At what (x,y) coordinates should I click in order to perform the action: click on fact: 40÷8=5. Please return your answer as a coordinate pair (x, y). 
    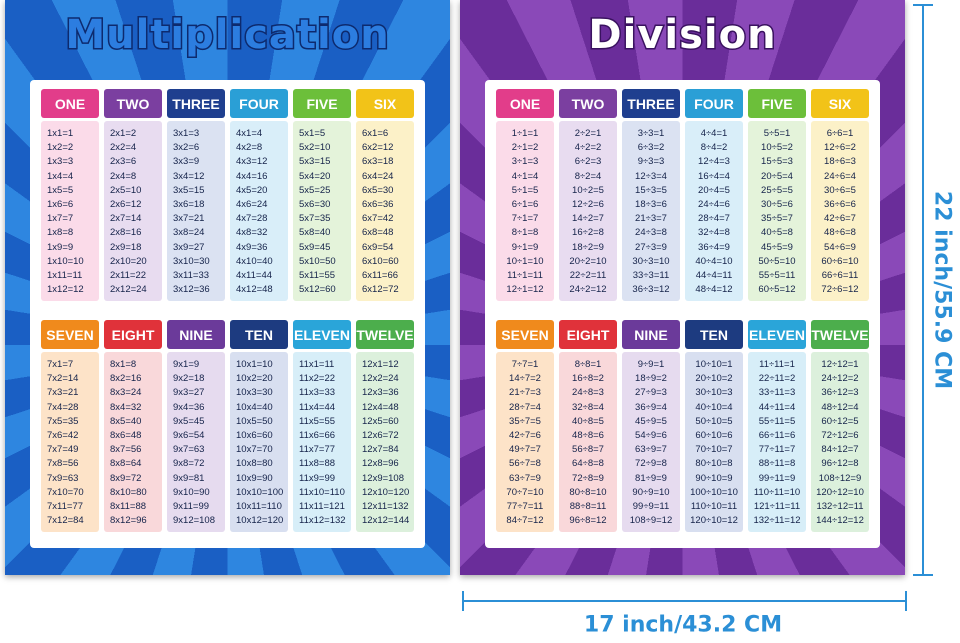
    Looking at the image, I should click on (588, 421).